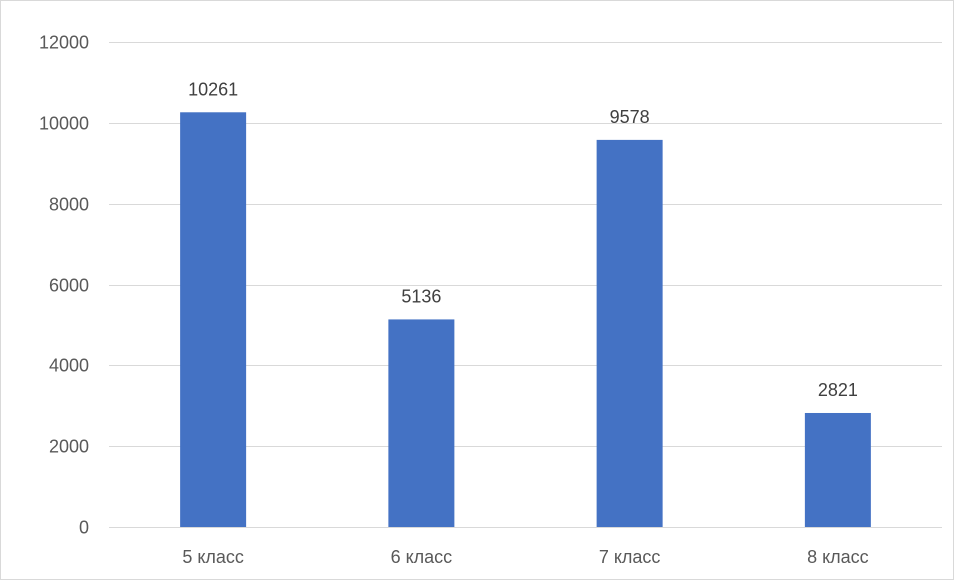 The height and width of the screenshot is (580, 954). Describe the element at coordinates (69, 286) in the screenshot. I see `y-tick-label: 6000` at that location.